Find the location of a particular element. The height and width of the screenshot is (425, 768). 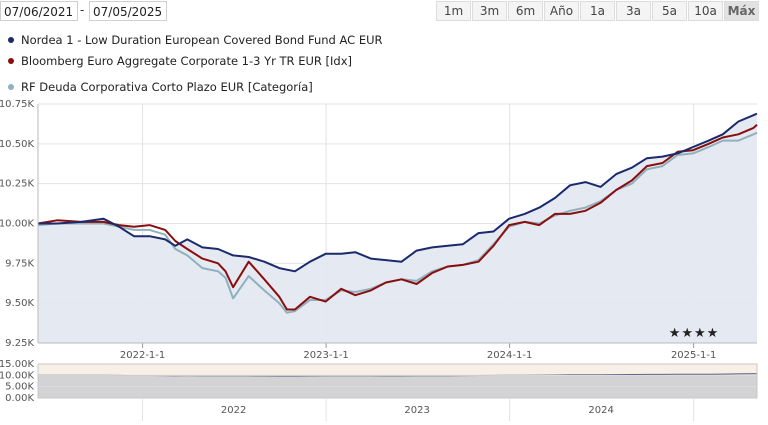

y-tick-label: 10.00K is located at coordinates (17, 224).